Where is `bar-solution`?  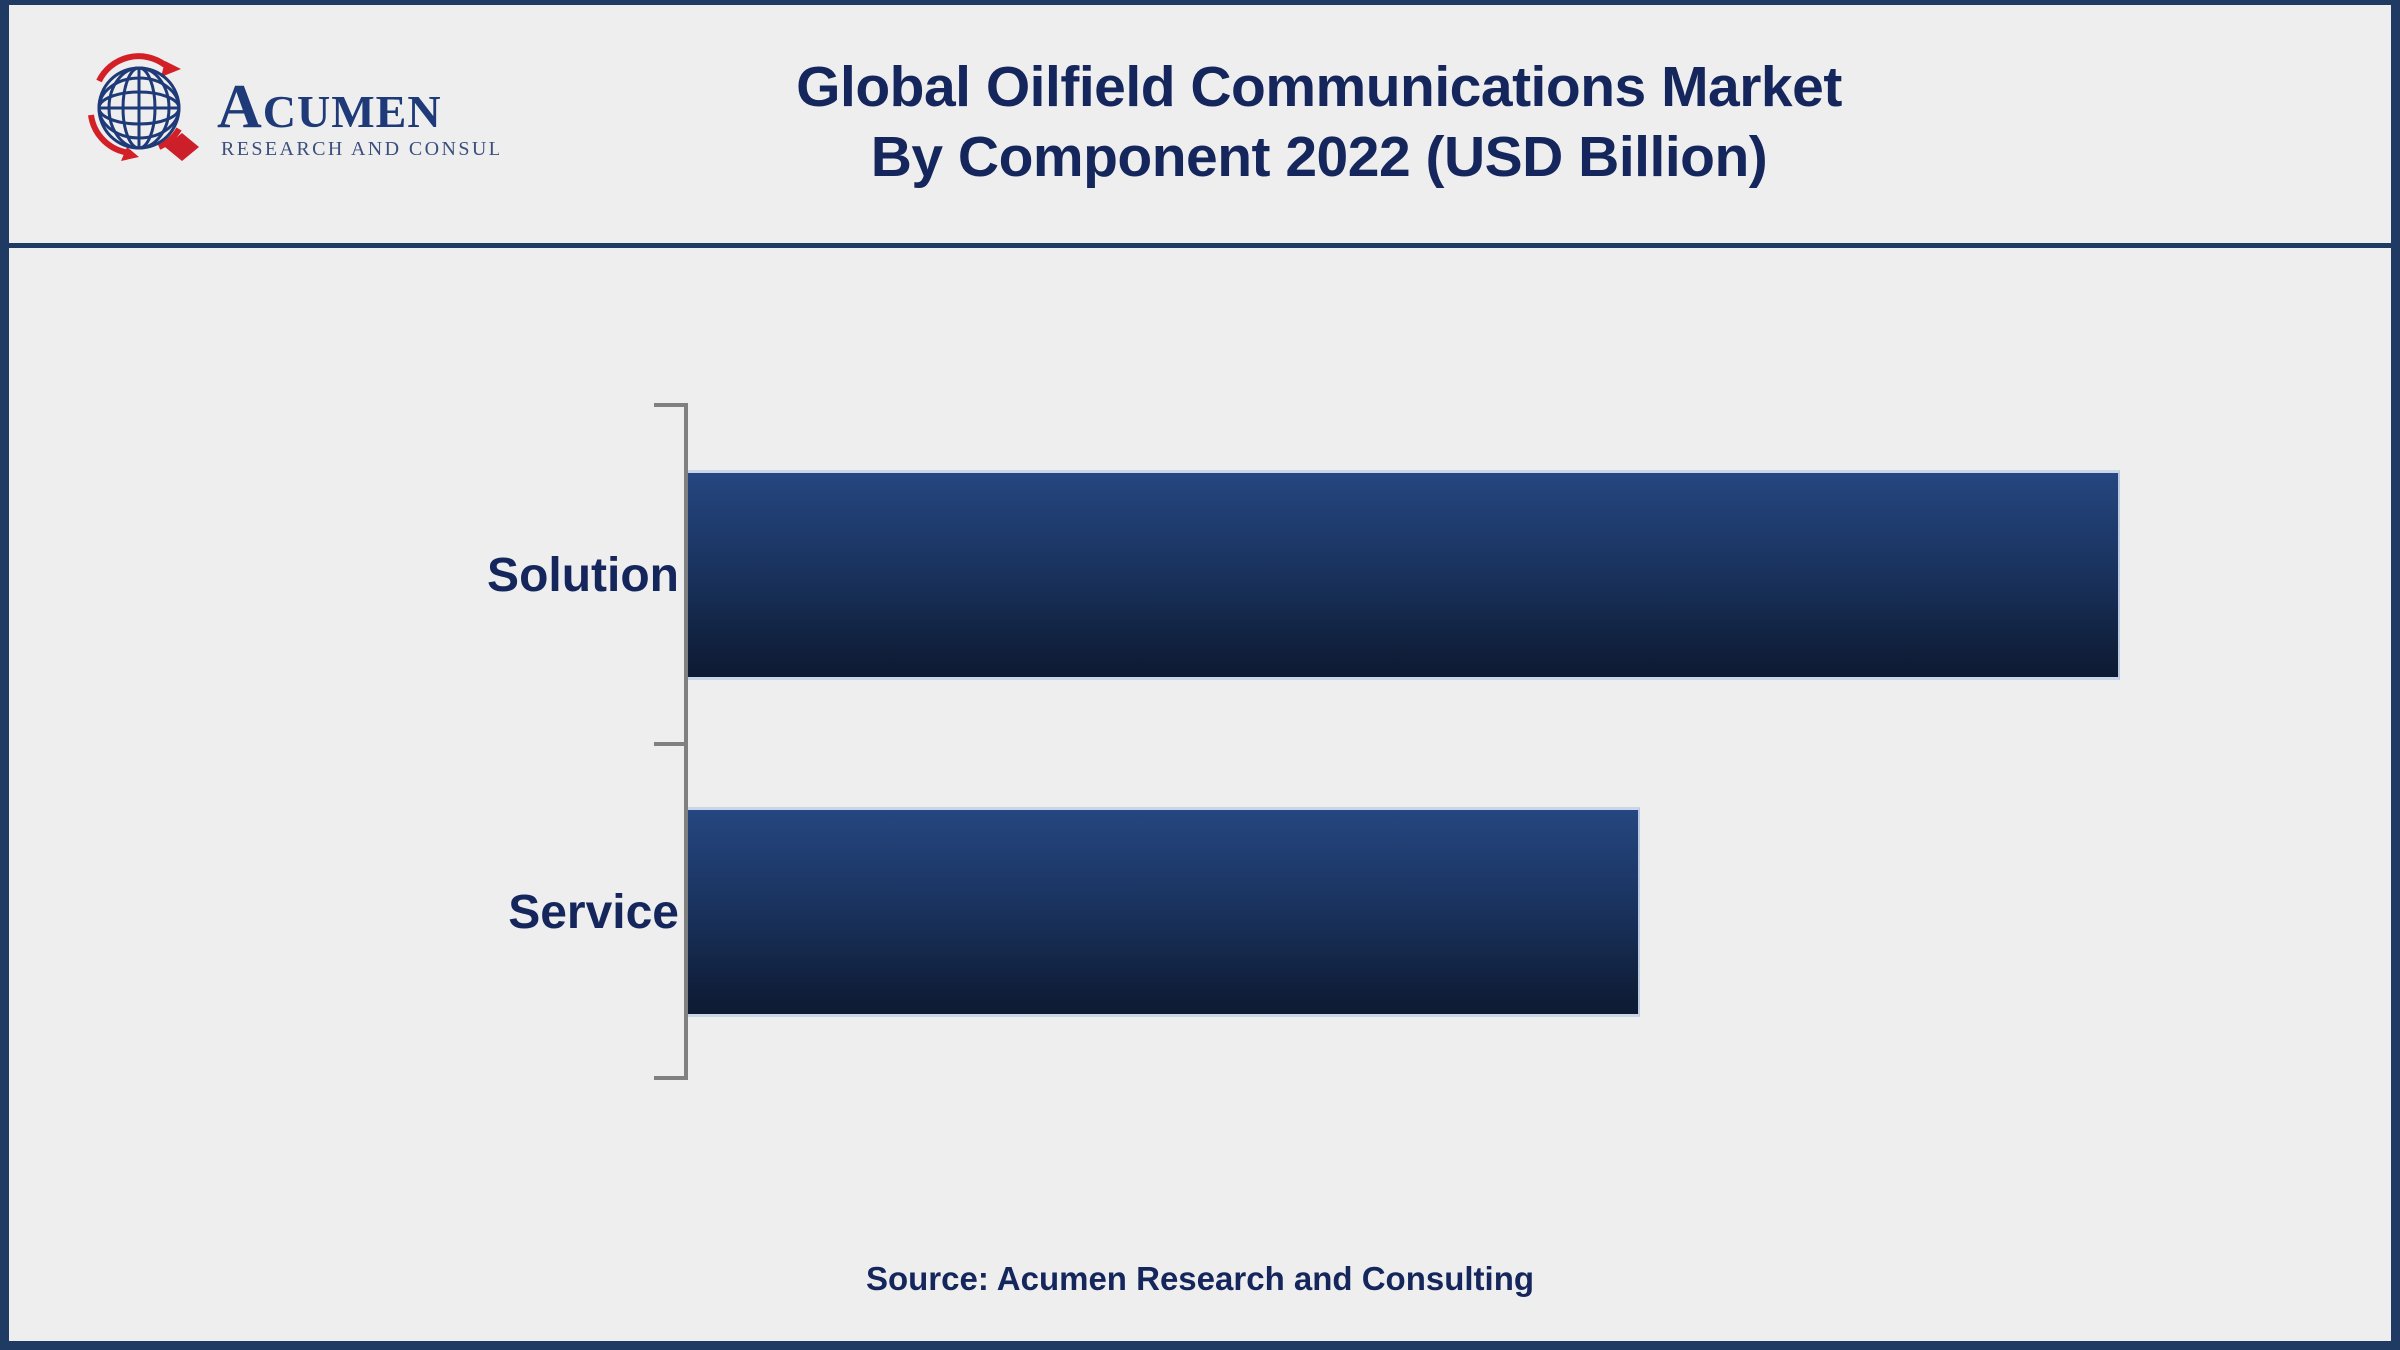 bar-solution is located at coordinates (1404, 575).